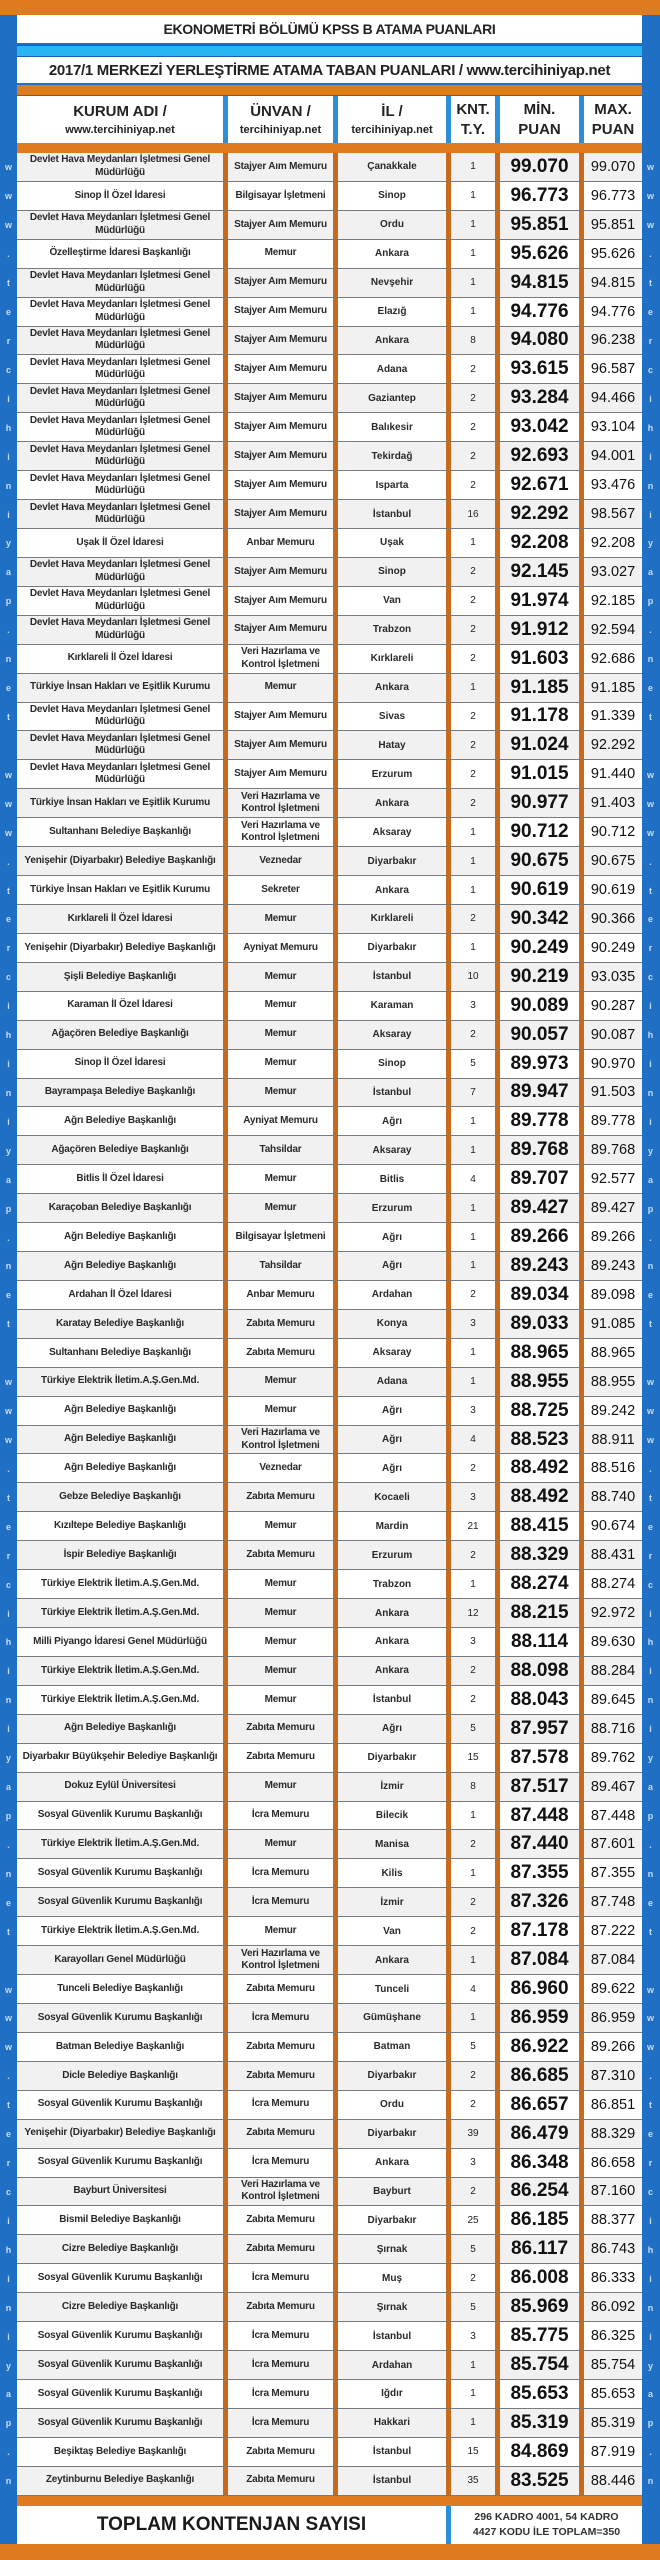 The width and height of the screenshot is (660, 2560). What do you see at coordinates (122, 2307) in the screenshot?
I see `cell-kurum: Cizre Belediye Başkanlığı` at bounding box center [122, 2307].